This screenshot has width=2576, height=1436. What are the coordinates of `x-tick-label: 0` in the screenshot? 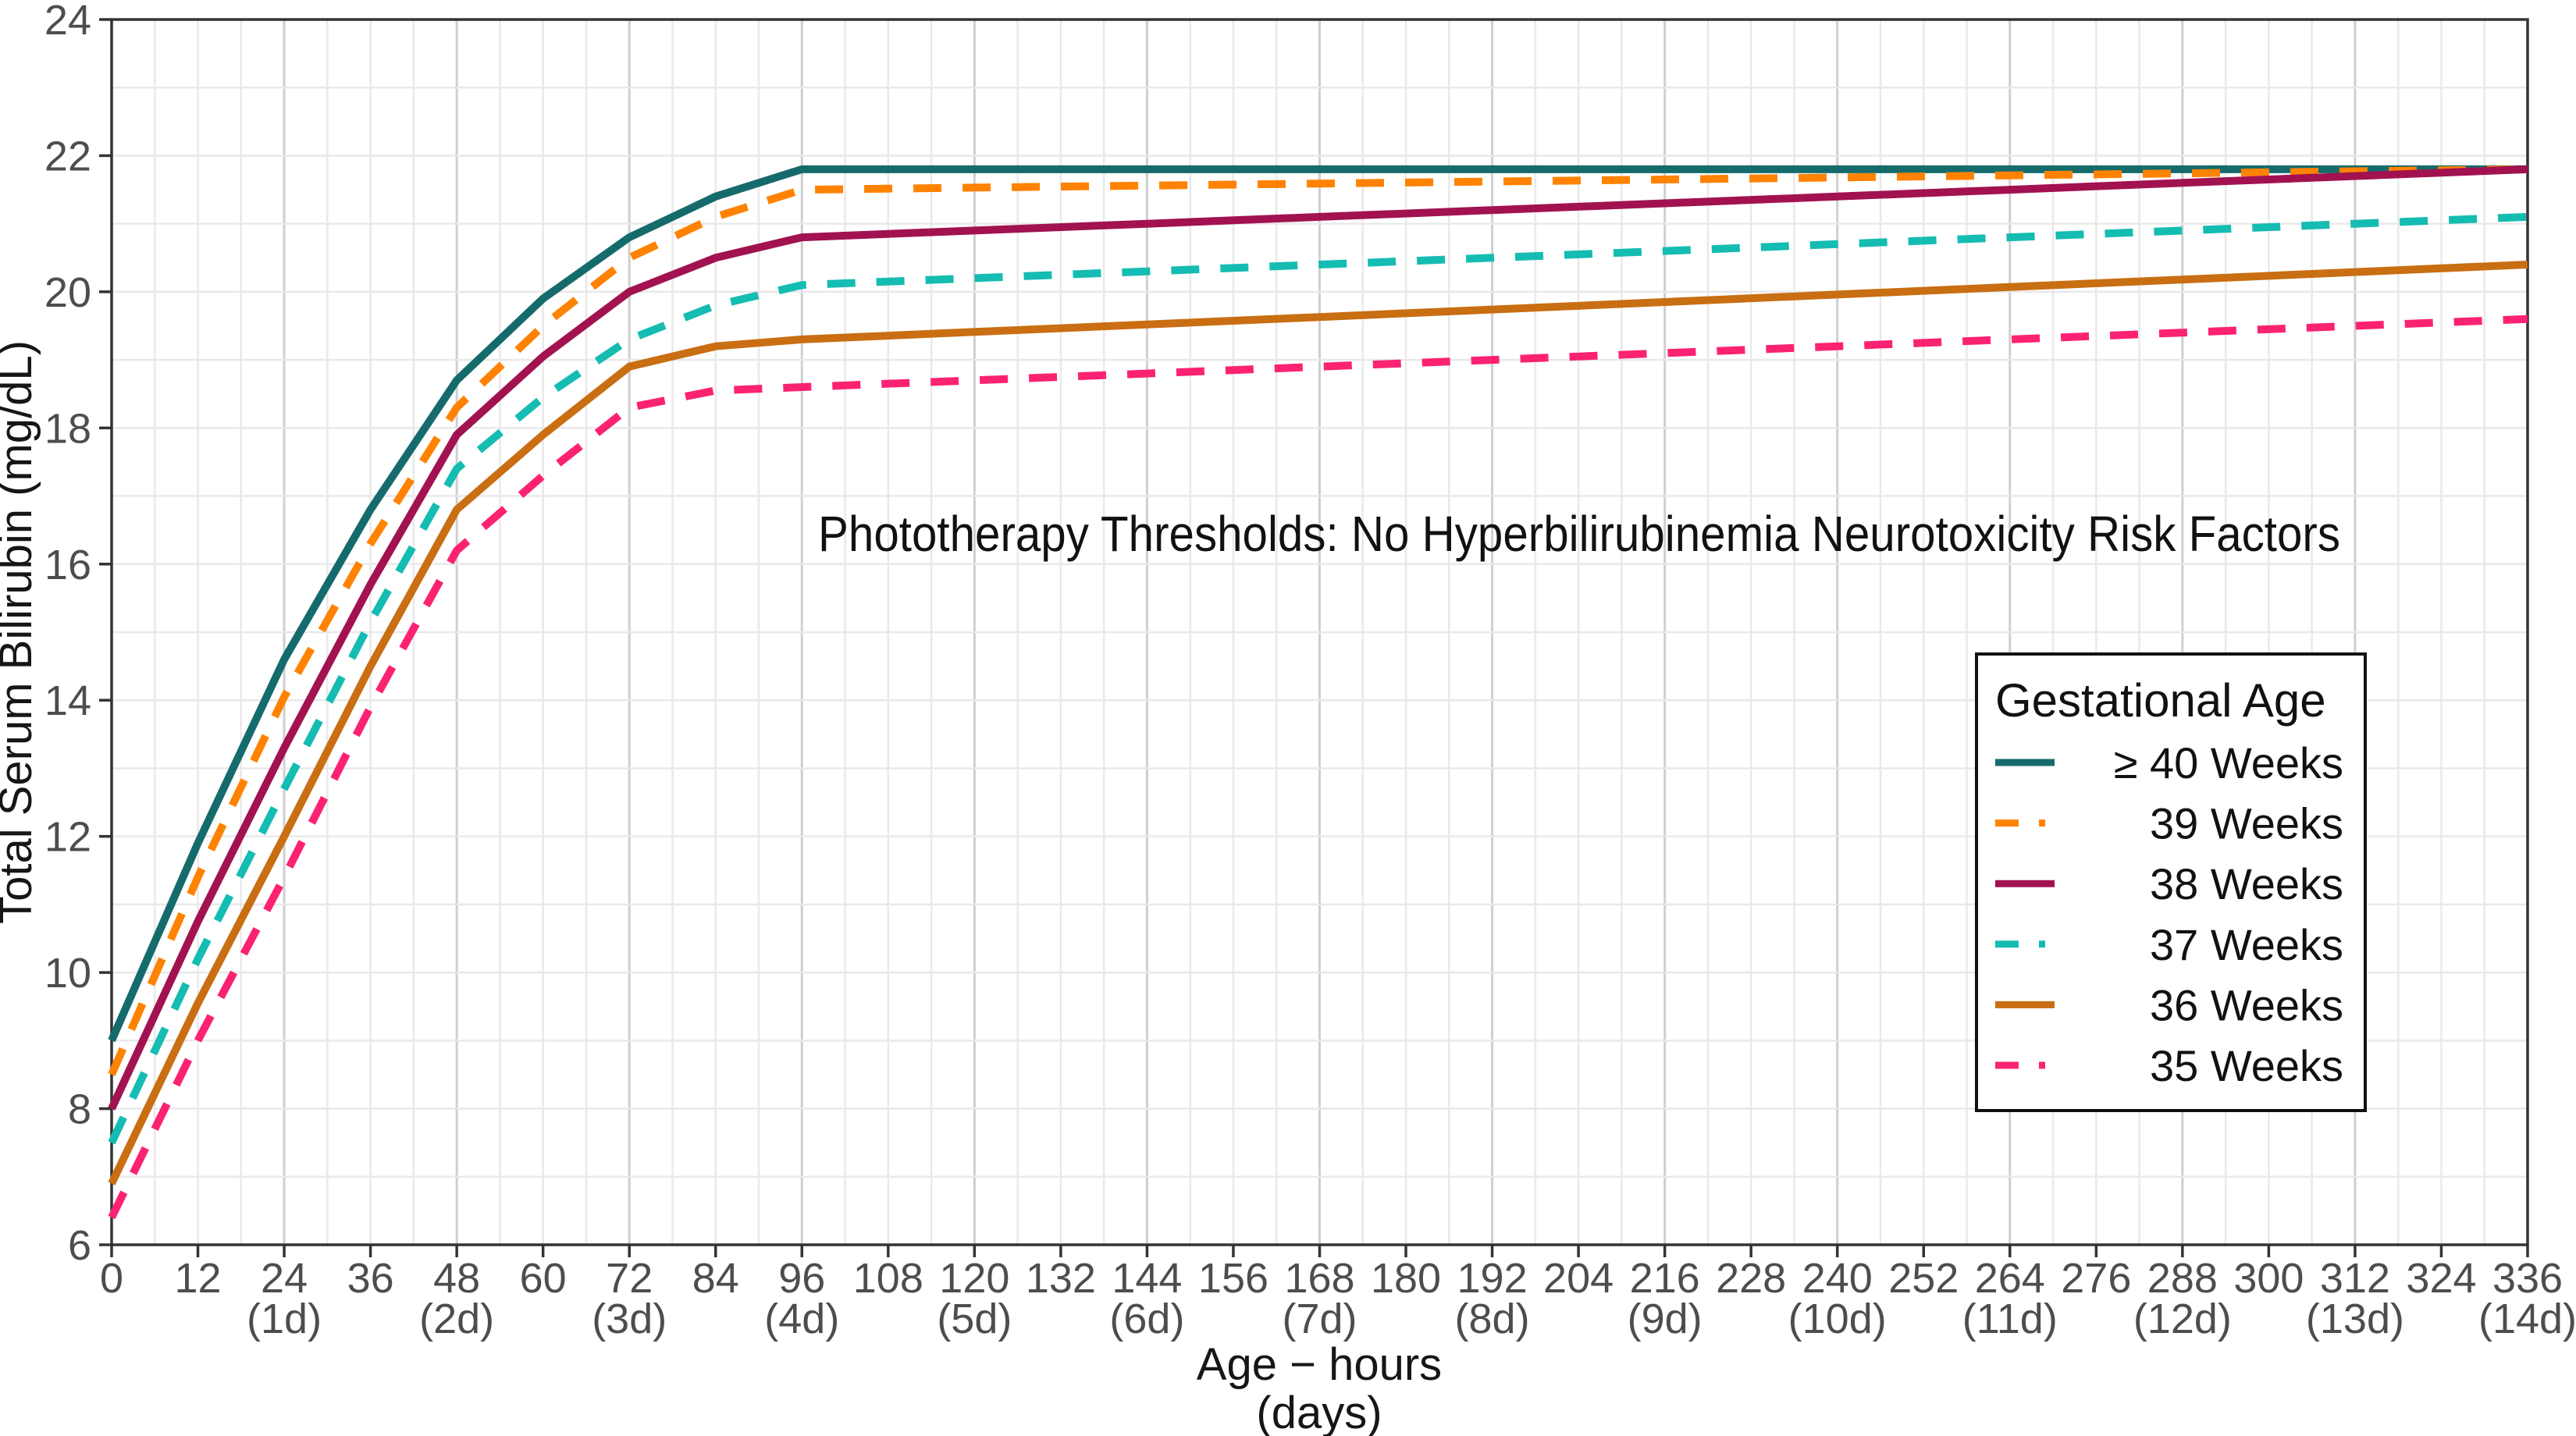 It's located at (111, 1278).